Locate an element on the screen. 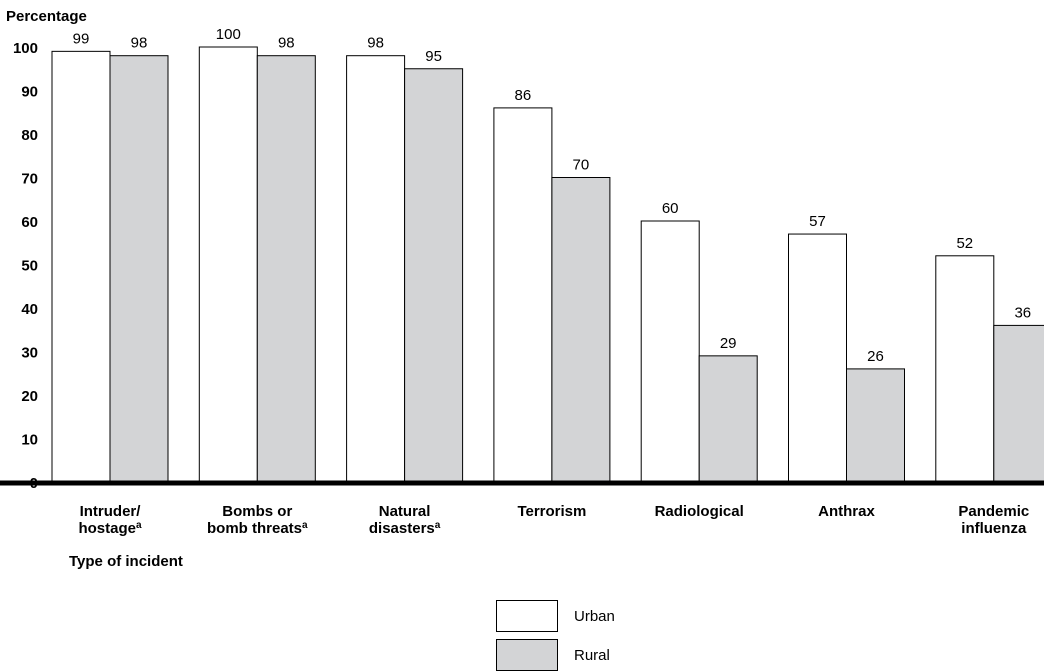 This screenshot has height=671, width=1044. y-tick-label: 40 is located at coordinates (29, 309).